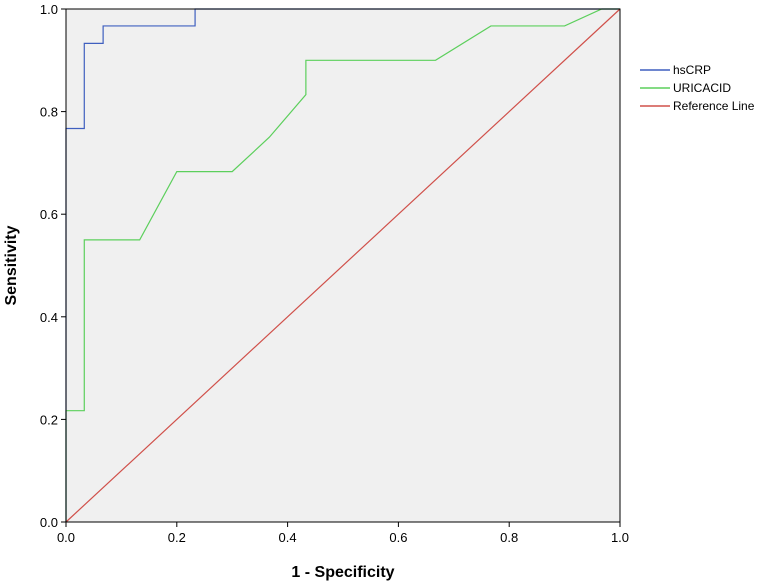  What do you see at coordinates (49, 214) in the screenshot?
I see `y-tick-label: 0.6` at bounding box center [49, 214].